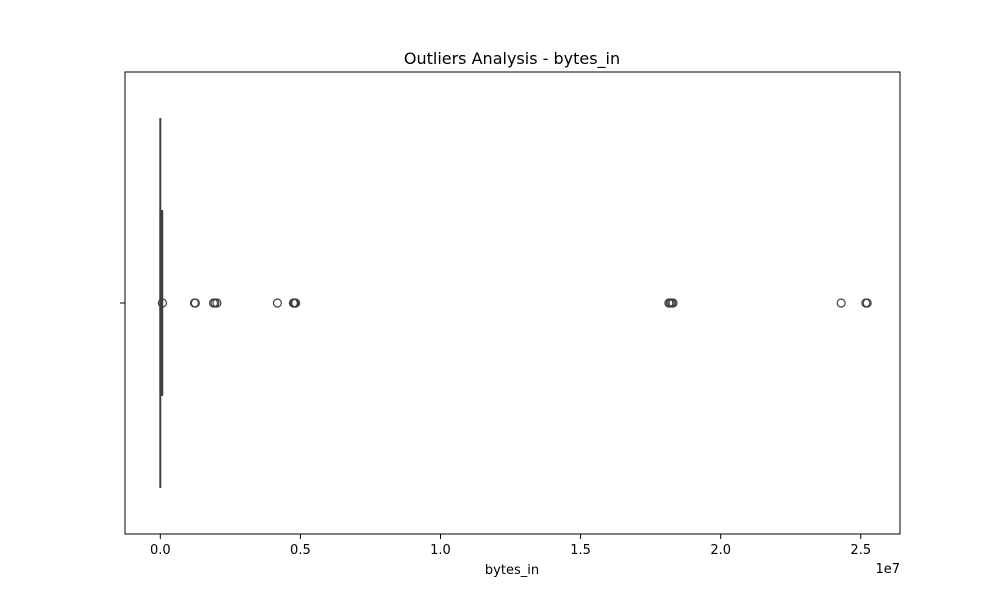 Image resolution: width=1000 pixels, height=605 pixels. I want to click on x-axis-label: bytes_in, so click(512, 570).